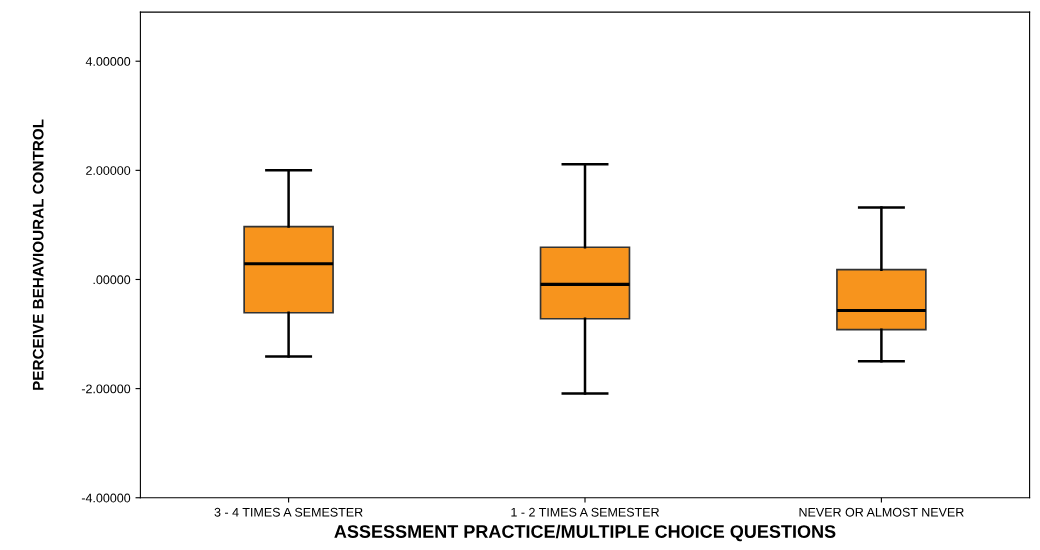 This screenshot has width=1040, height=550. Describe the element at coordinates (108, 61) in the screenshot. I see `y-tick-label: 4.00000` at that location.